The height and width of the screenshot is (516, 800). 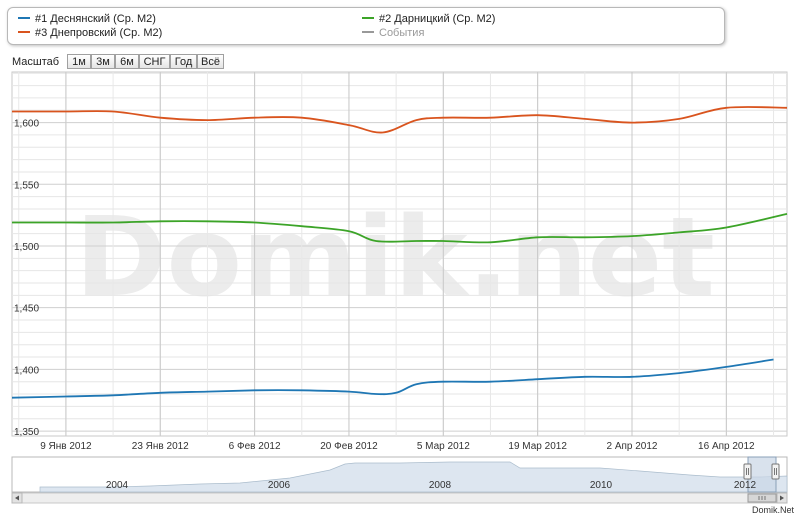 I want to click on navigator-year-label: 2004, so click(x=117, y=485).